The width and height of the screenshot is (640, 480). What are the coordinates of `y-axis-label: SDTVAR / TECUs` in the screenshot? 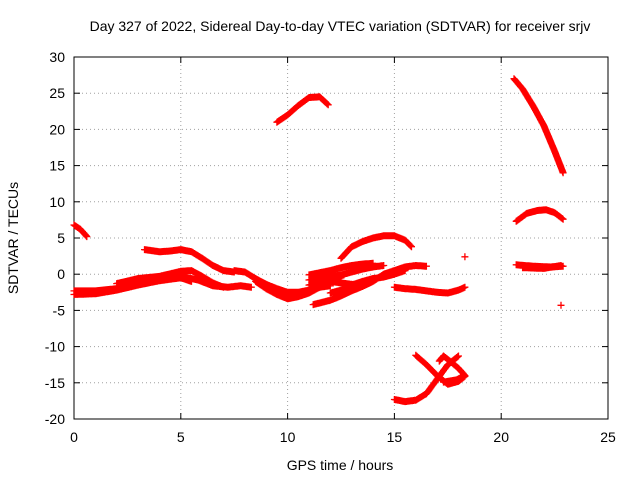 It's located at (13, 238).